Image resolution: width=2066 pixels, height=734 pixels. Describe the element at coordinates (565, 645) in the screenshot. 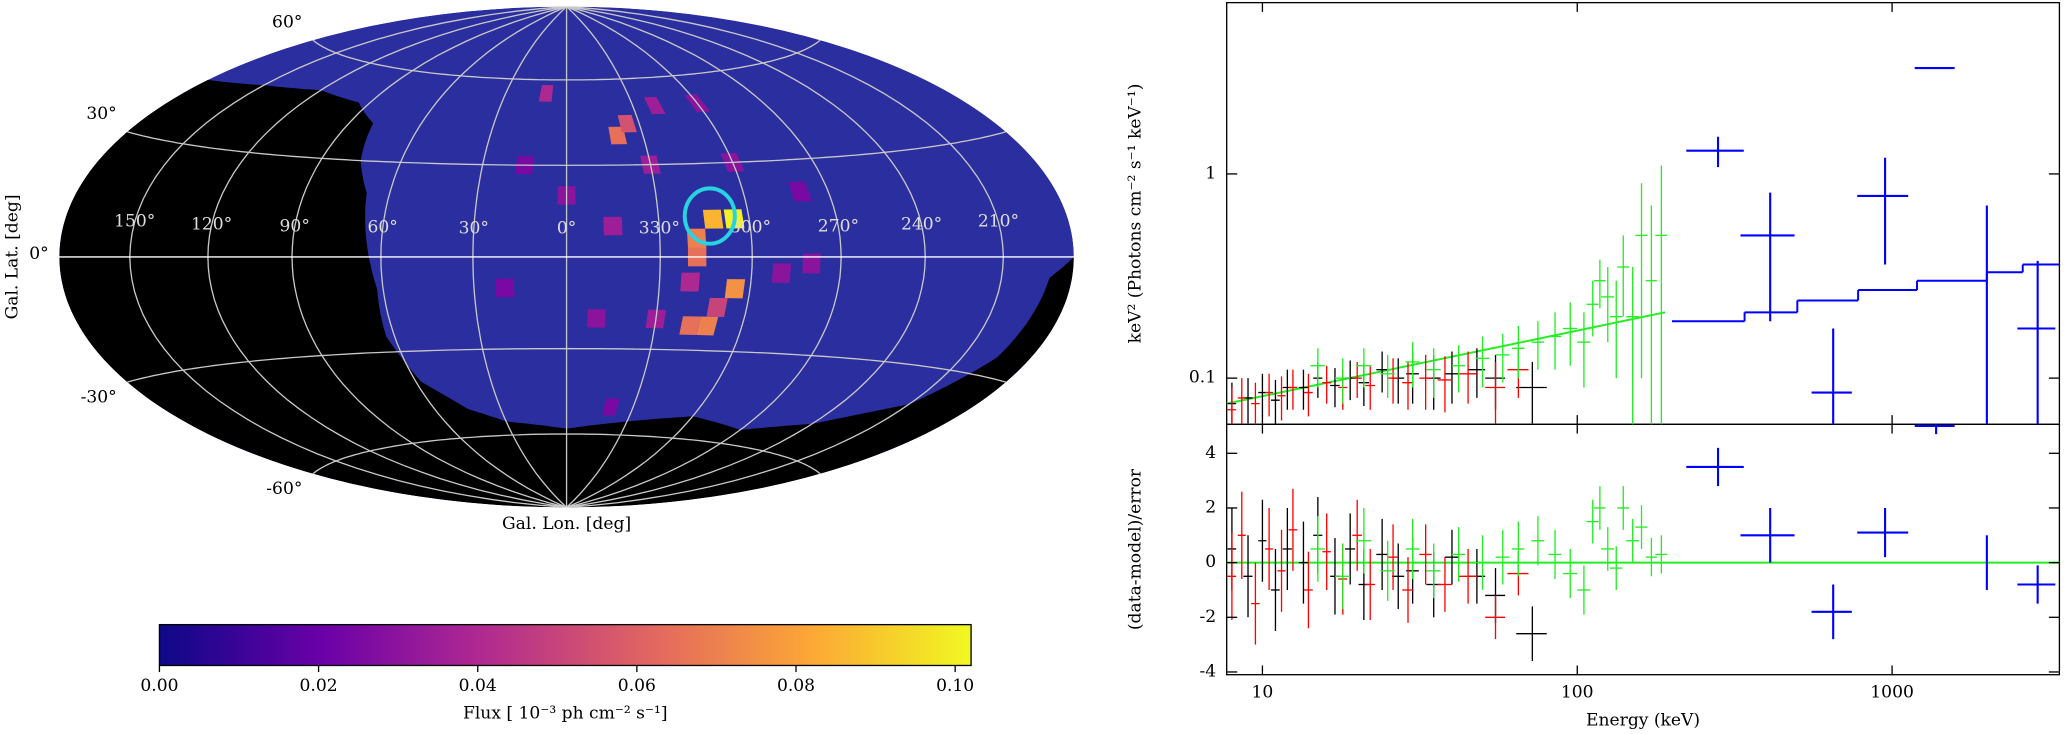

I see `colorbar` at that location.